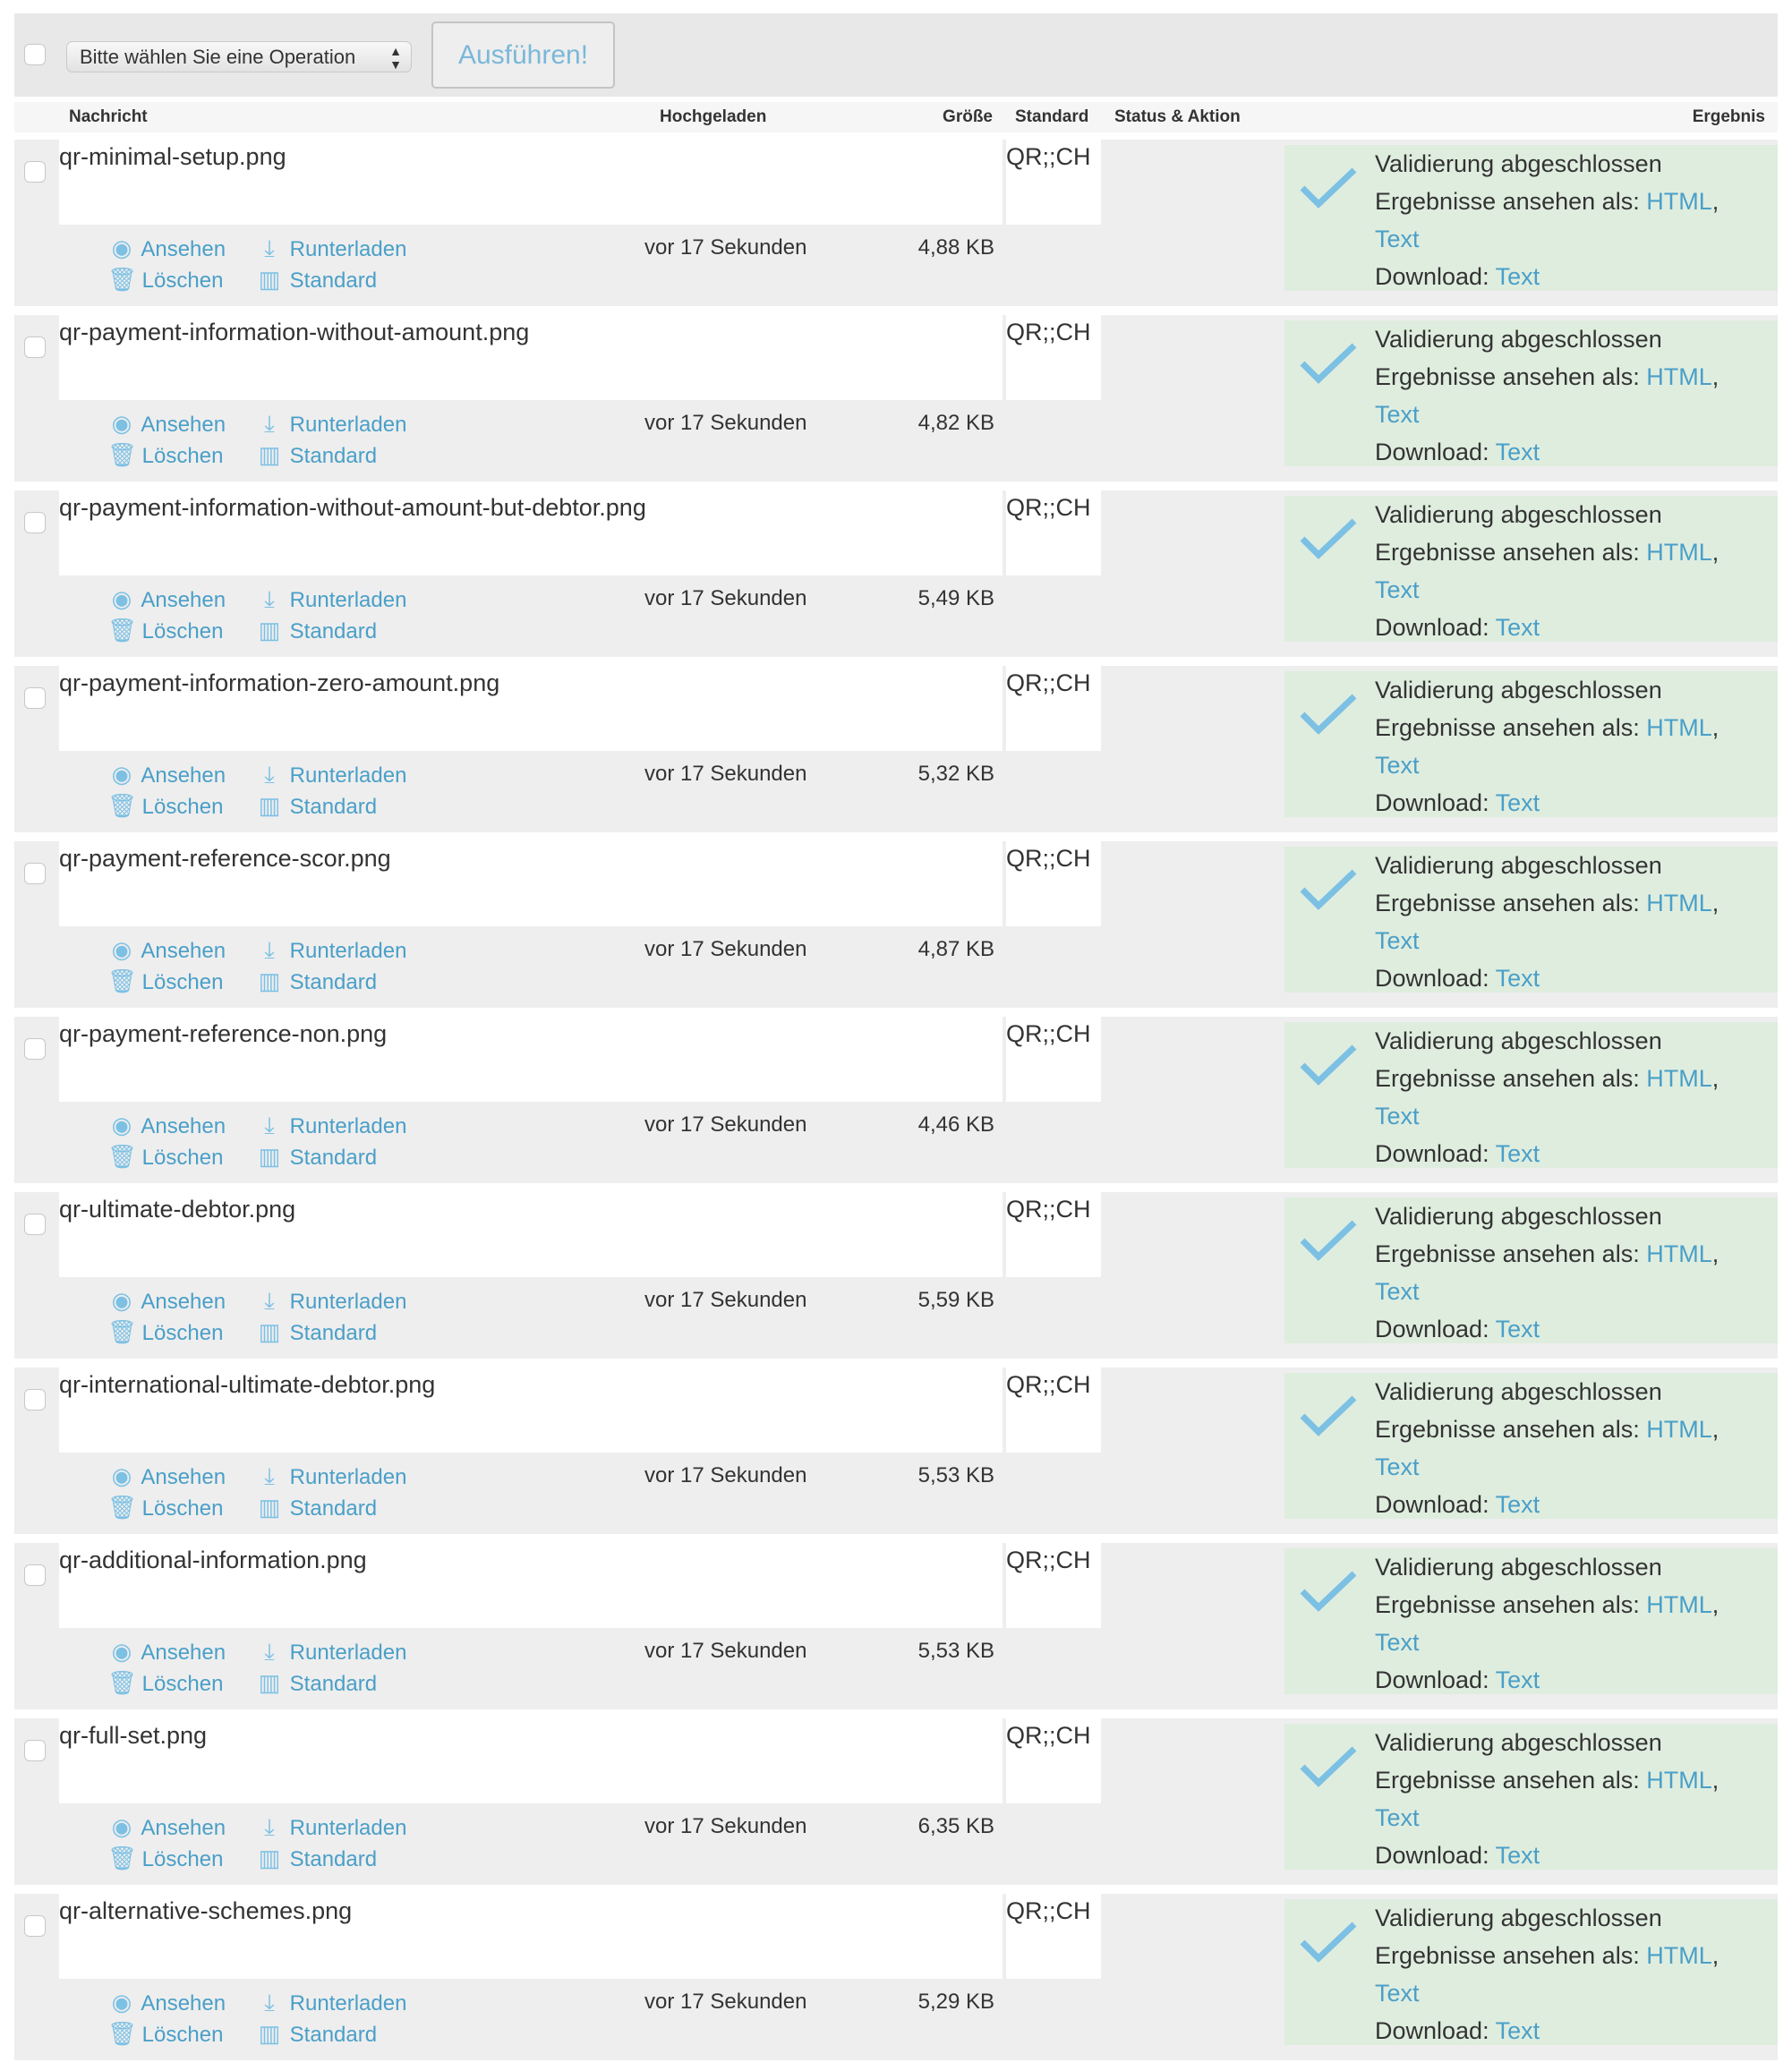  Describe the element at coordinates (35, 54) in the screenshot. I see `select-all-checkbox` at that location.